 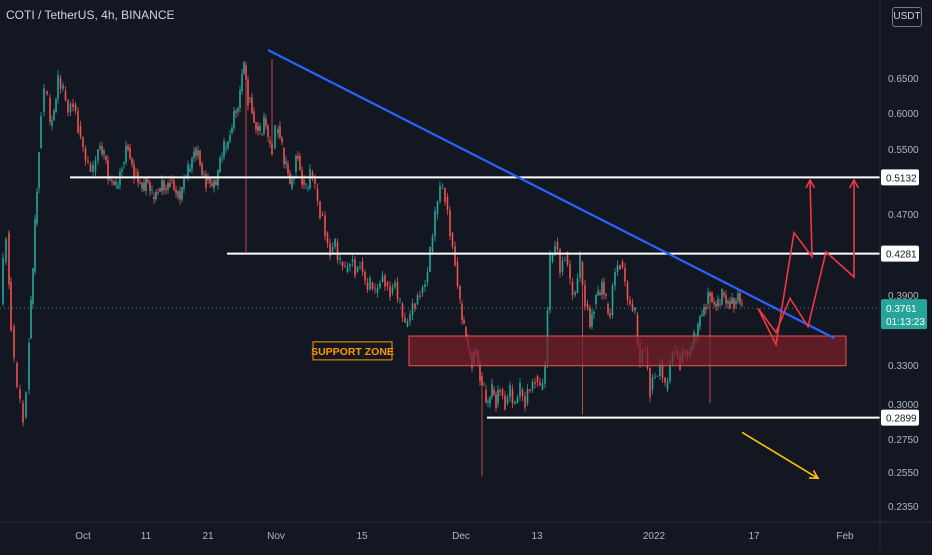 I want to click on price-axis-tick-label: 0.5500, so click(x=903, y=150).